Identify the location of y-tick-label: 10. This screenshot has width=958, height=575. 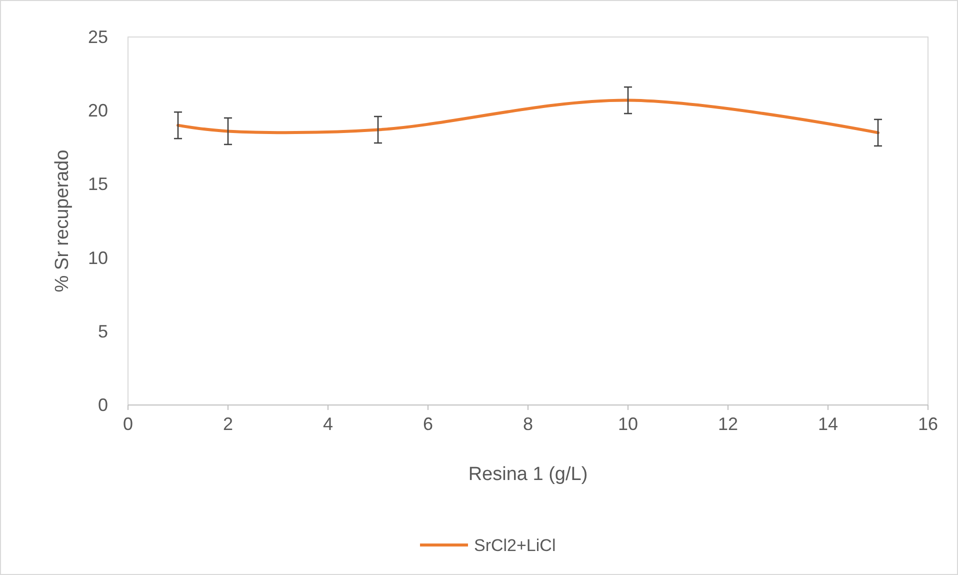
(98, 258).